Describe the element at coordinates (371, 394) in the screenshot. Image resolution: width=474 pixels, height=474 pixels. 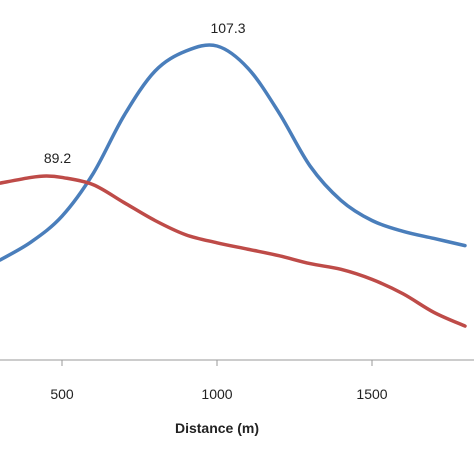
I see `x-tick-label: 1500` at that location.